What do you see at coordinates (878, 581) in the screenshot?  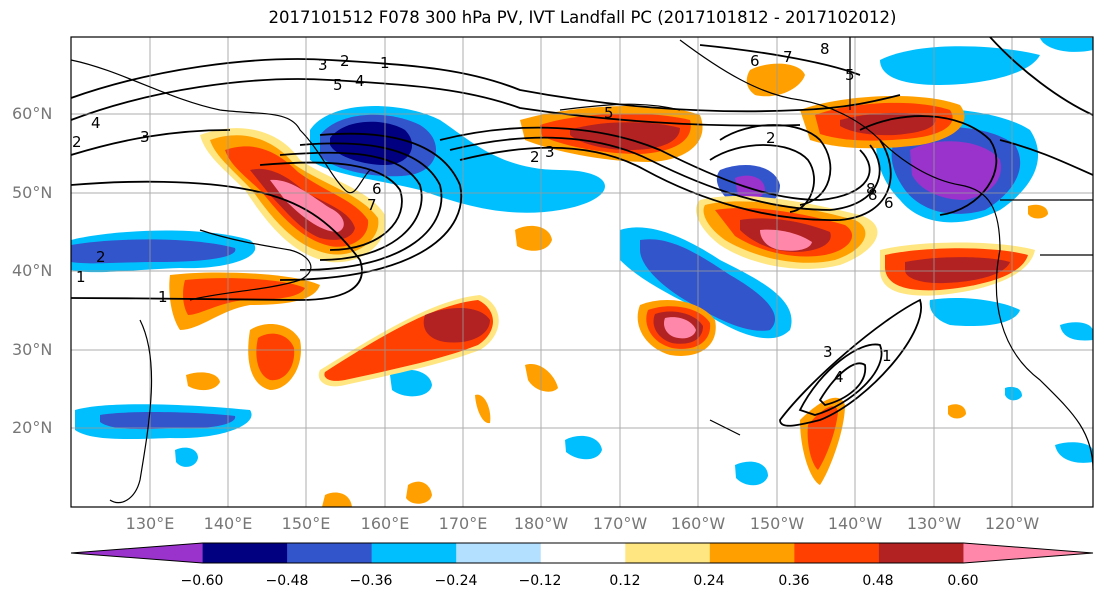 I see `colorbar-tick-label: 0.48` at bounding box center [878, 581].